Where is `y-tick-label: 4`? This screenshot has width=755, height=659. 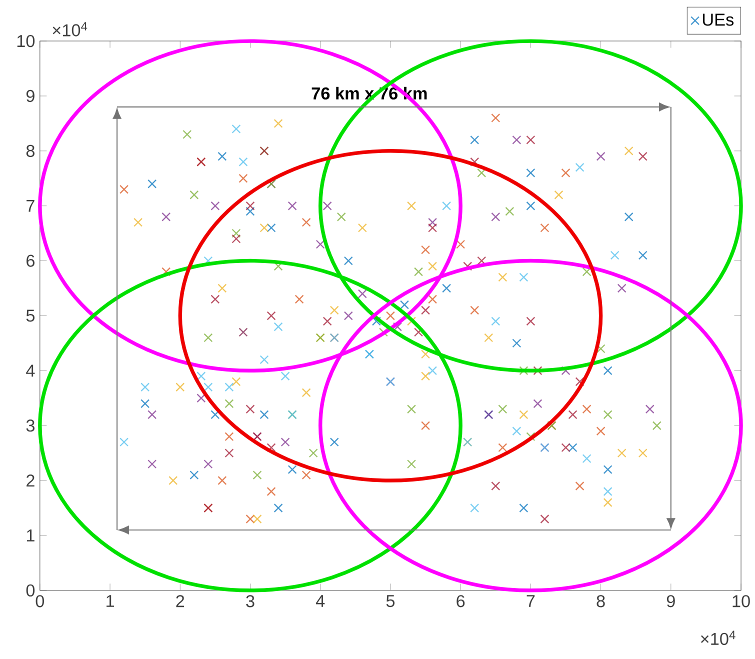
y-tick-label: 4 is located at coordinates (30, 370).